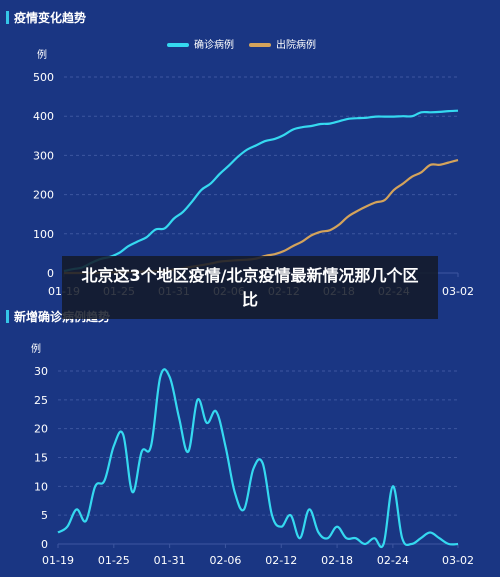  Describe the element at coordinates (50, 18) in the screenshot. I see `trend-chart-title: 疫情变化趋势` at that location.